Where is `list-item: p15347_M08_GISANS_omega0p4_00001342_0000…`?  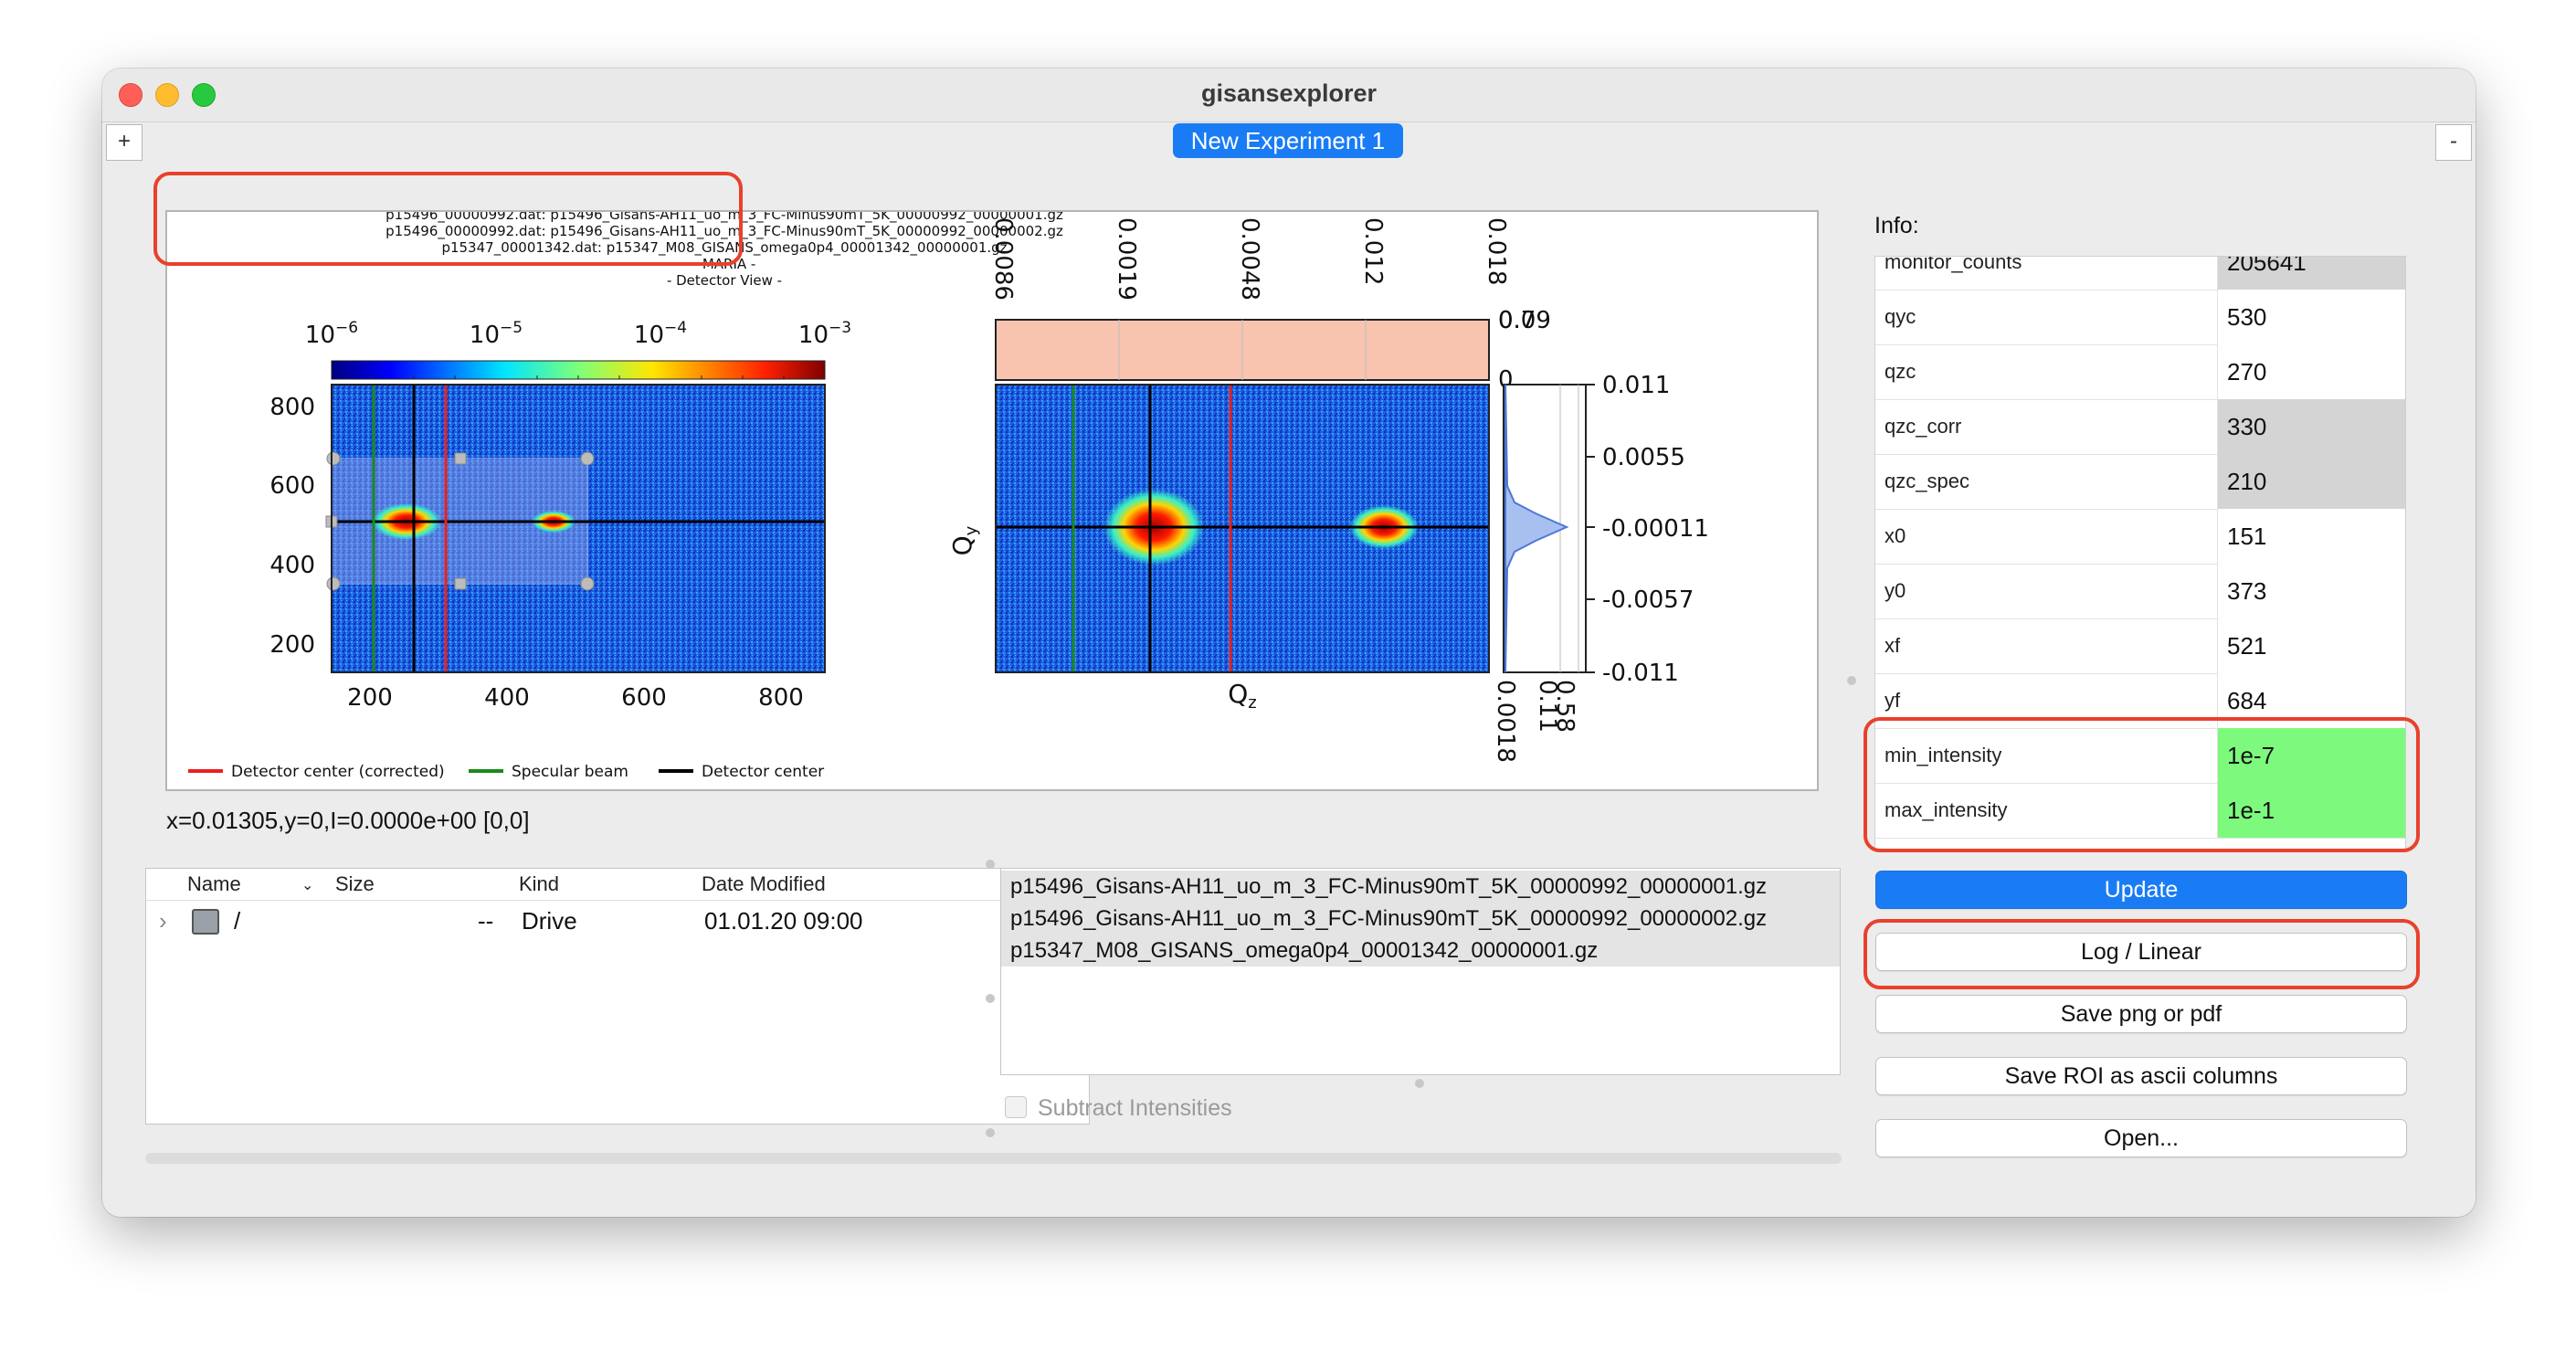
list-item: p15347_M08_GISANS_omega0p4_00001342_0000… is located at coordinates (1420, 951).